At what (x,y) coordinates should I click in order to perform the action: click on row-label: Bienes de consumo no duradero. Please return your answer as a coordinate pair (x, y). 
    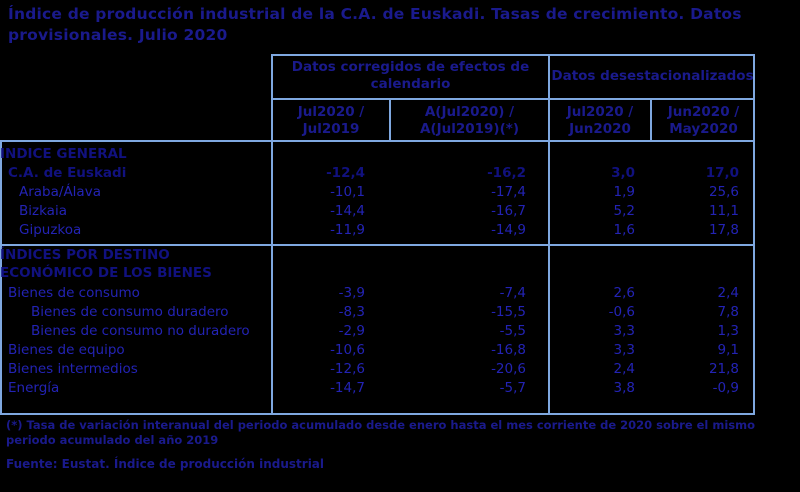
    Looking at the image, I should click on (140, 330).